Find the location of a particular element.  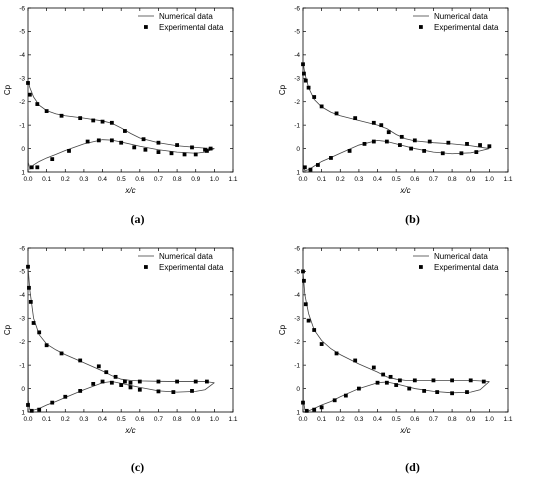

y-tick-label: -5 is located at coordinates (297, 32).